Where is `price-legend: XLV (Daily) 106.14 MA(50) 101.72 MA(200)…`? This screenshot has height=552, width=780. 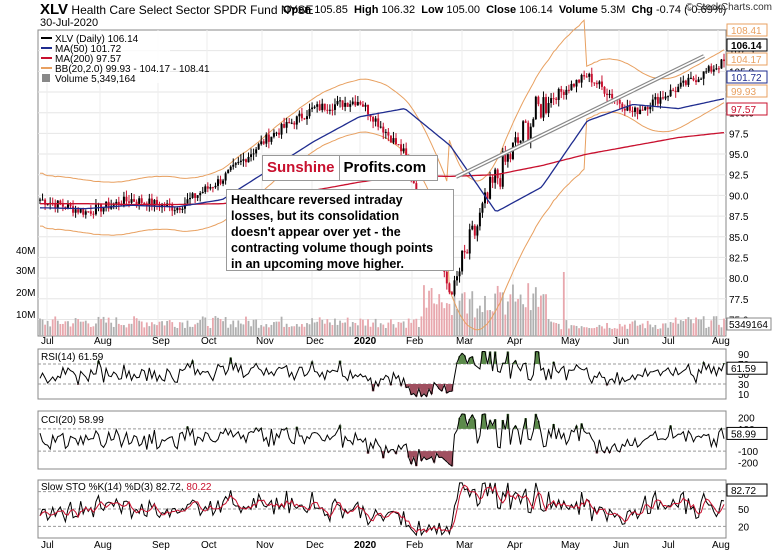 price-legend: XLV (Daily) 106.14 MA(50) 101.72 MA(200)… is located at coordinates (125, 58).